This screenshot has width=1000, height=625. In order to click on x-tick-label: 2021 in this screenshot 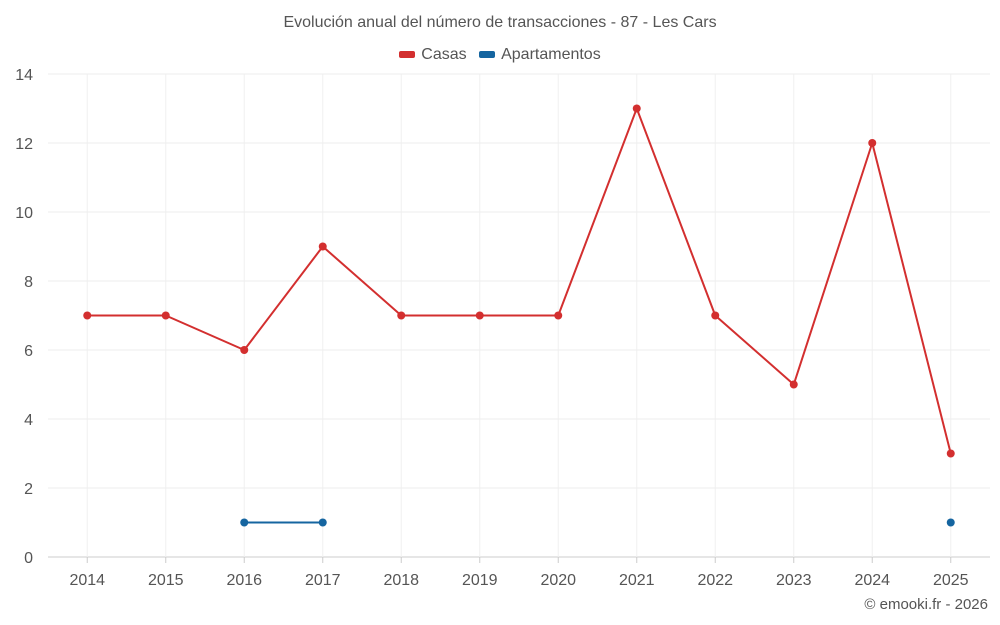, I will do `click(637, 580)`.